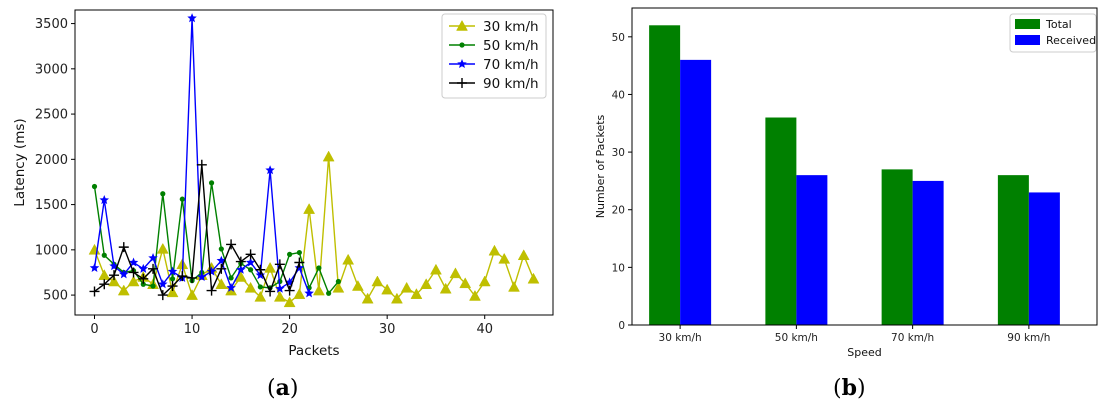  Describe the element at coordinates (51, 250) in the screenshot. I see `y-tick-label: 1000` at that location.